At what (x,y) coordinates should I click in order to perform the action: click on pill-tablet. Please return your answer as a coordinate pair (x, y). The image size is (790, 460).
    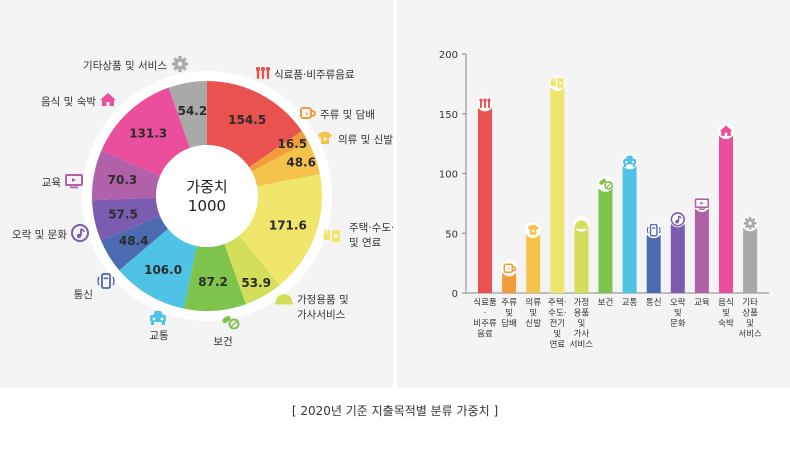
    Looking at the image, I should click on (234, 324).